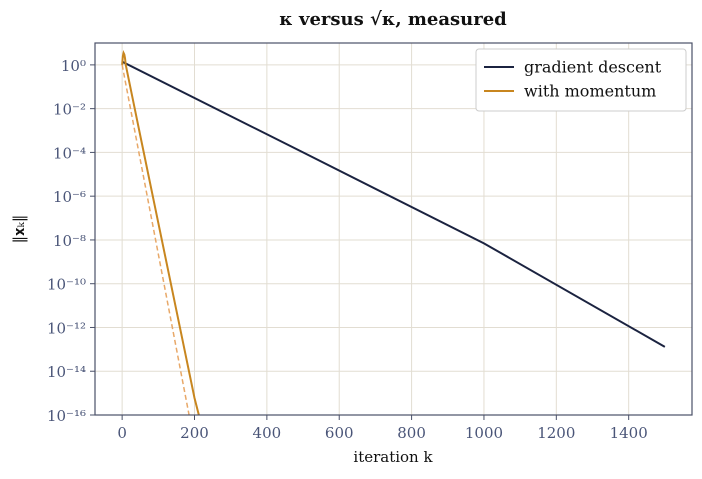 This screenshot has height=479, width=702. What do you see at coordinates (66, 416) in the screenshot?
I see `y-tick-label: 10⁻¹⁶` at bounding box center [66, 416].